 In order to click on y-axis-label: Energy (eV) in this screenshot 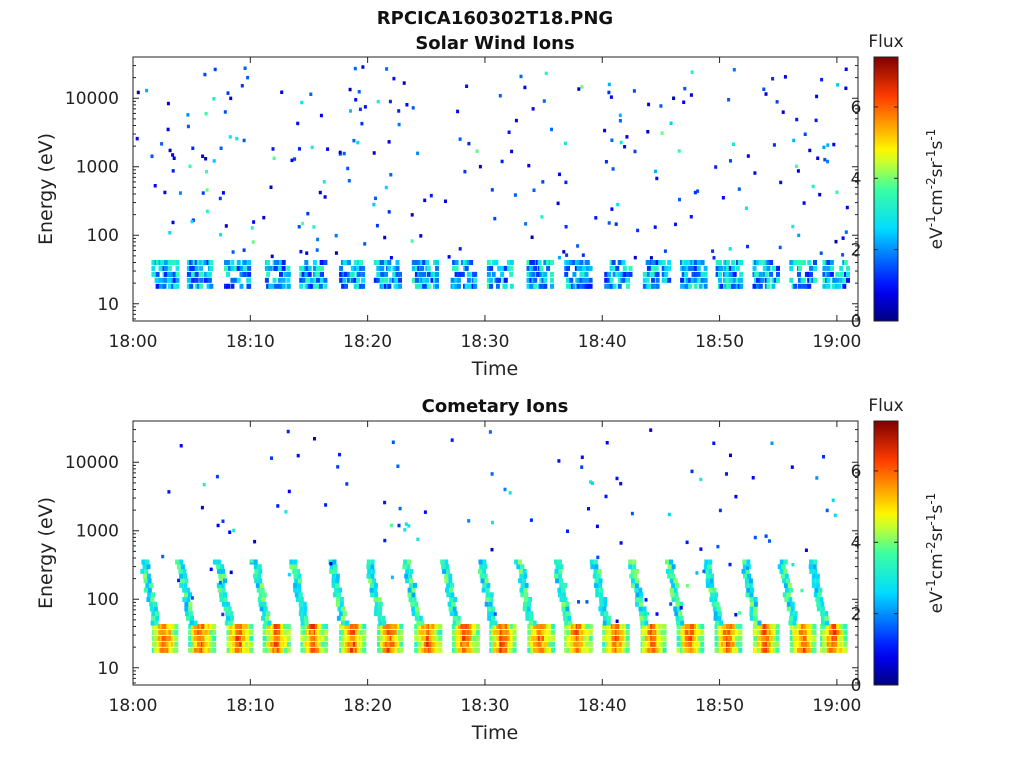, I will do `click(46, 553)`.